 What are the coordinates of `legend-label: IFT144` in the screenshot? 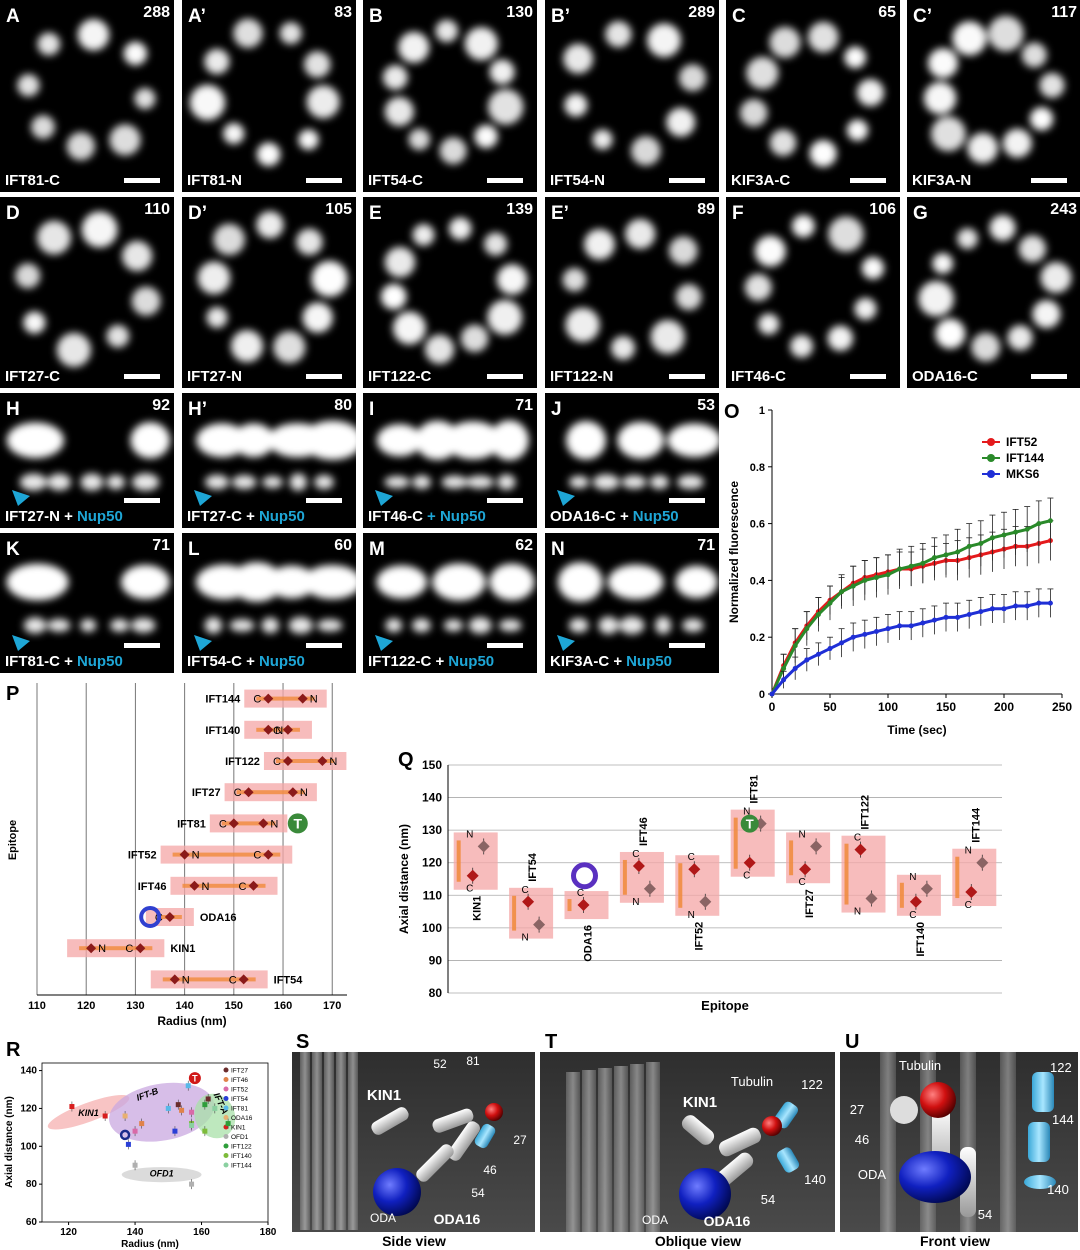 It's located at (1025, 458).